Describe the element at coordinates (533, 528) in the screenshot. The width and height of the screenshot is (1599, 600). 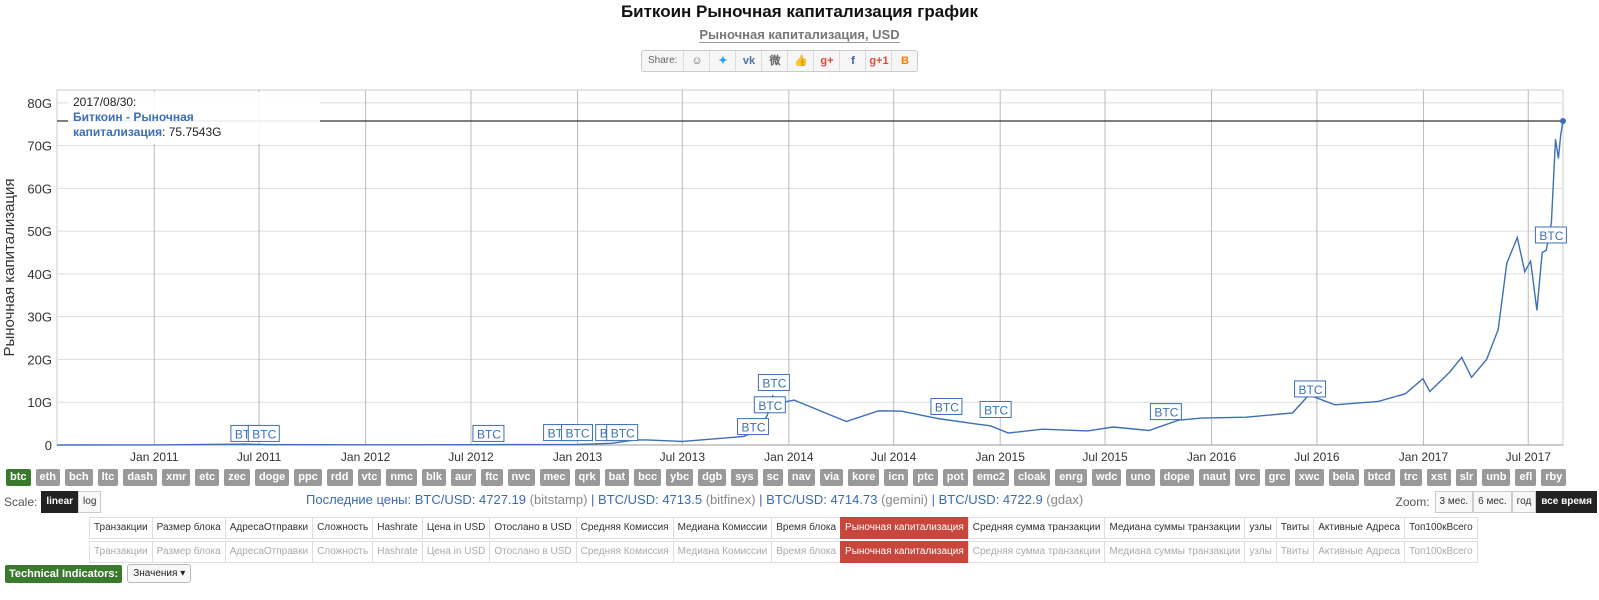
I see `metric-tab: Отослано в USD` at that location.